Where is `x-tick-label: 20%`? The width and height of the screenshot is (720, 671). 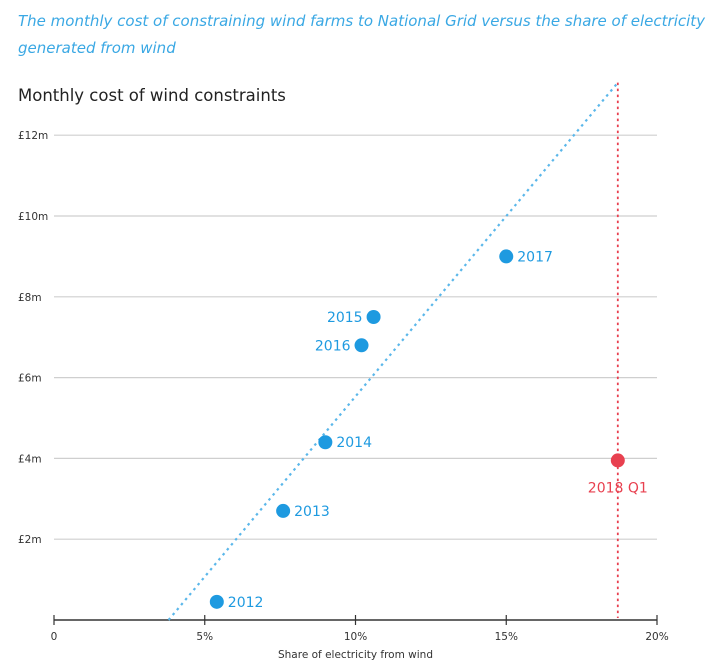 x-tick-label: 20% is located at coordinates (656, 637).